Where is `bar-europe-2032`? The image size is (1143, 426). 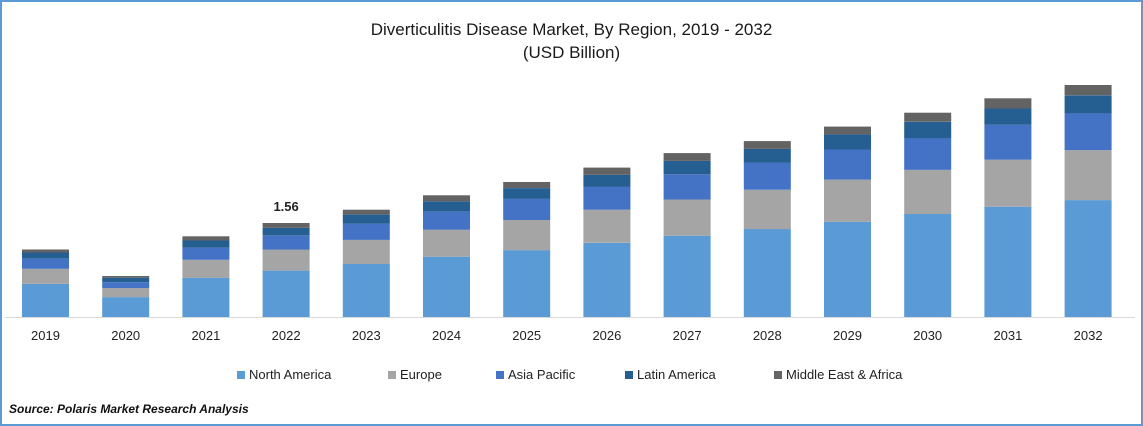
bar-europe-2032 is located at coordinates (1088, 175).